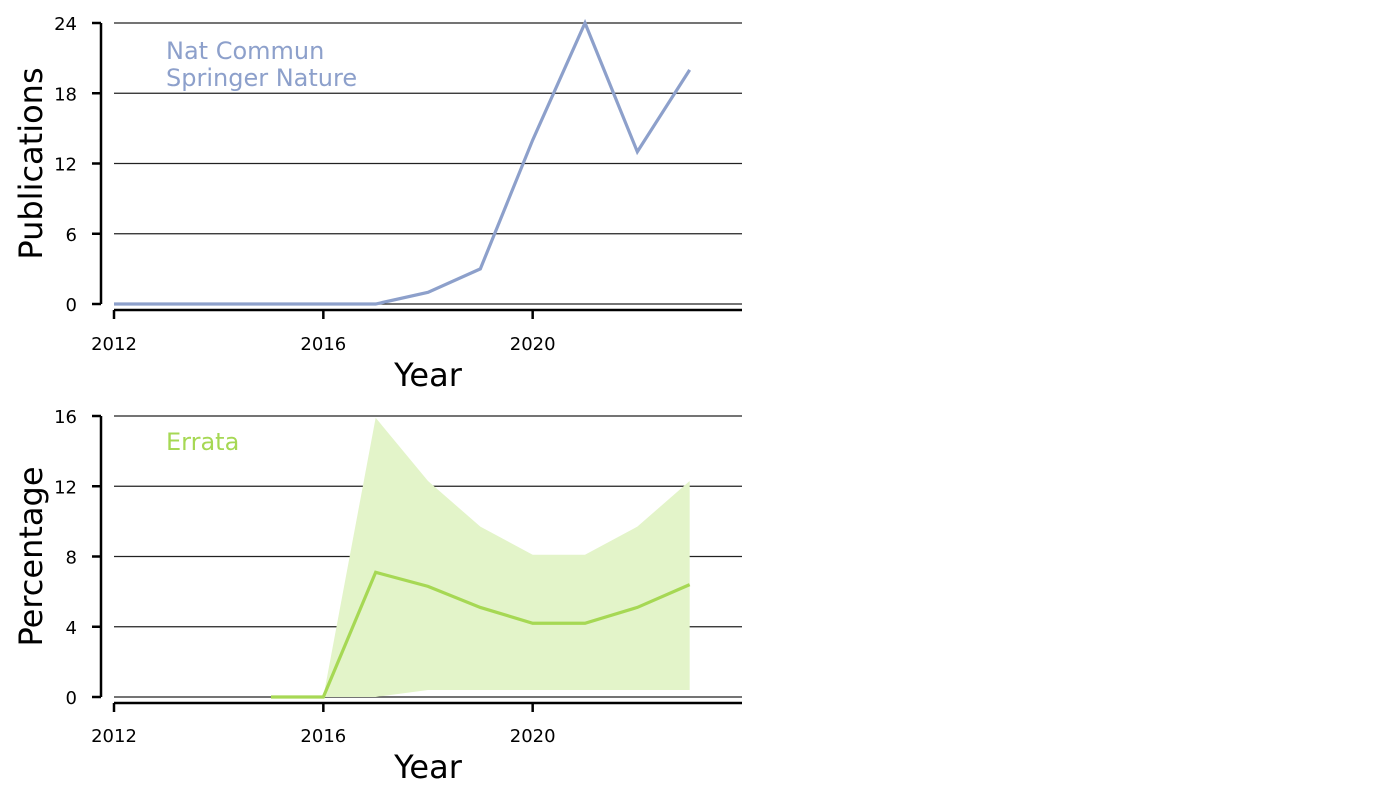  I want to click on y-tick-label: 24, so click(65, 24).